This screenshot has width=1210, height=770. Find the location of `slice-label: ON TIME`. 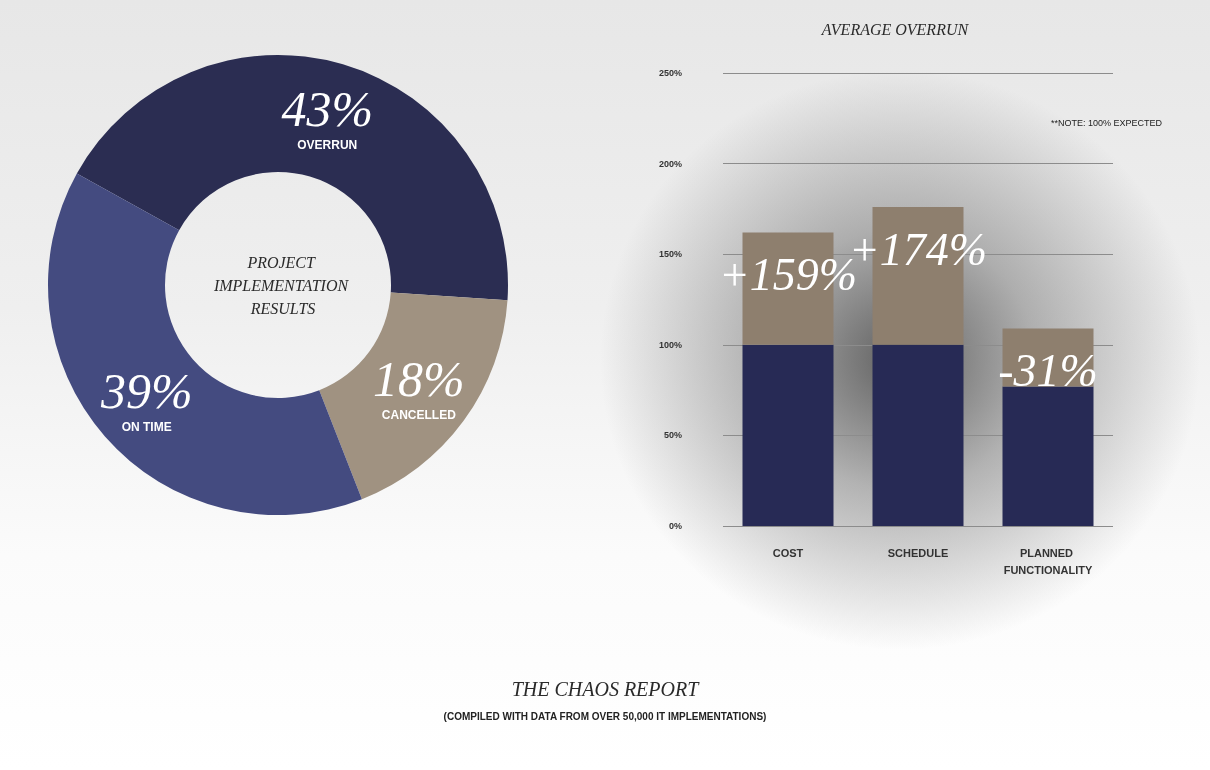

slice-label: ON TIME is located at coordinates (146, 426).